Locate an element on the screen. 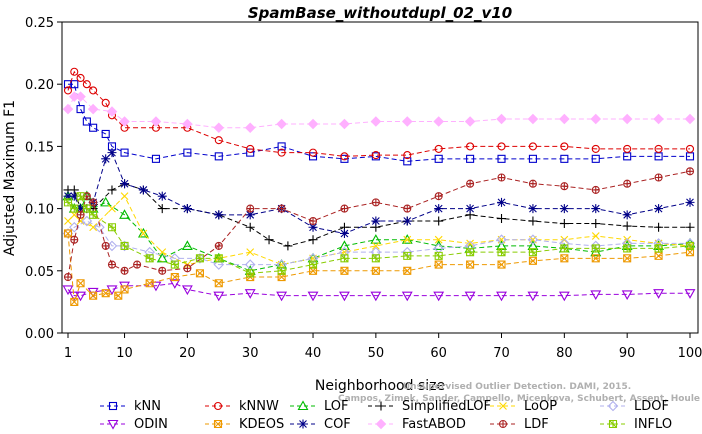  legend-label: LoOP is located at coordinates (540, 406).